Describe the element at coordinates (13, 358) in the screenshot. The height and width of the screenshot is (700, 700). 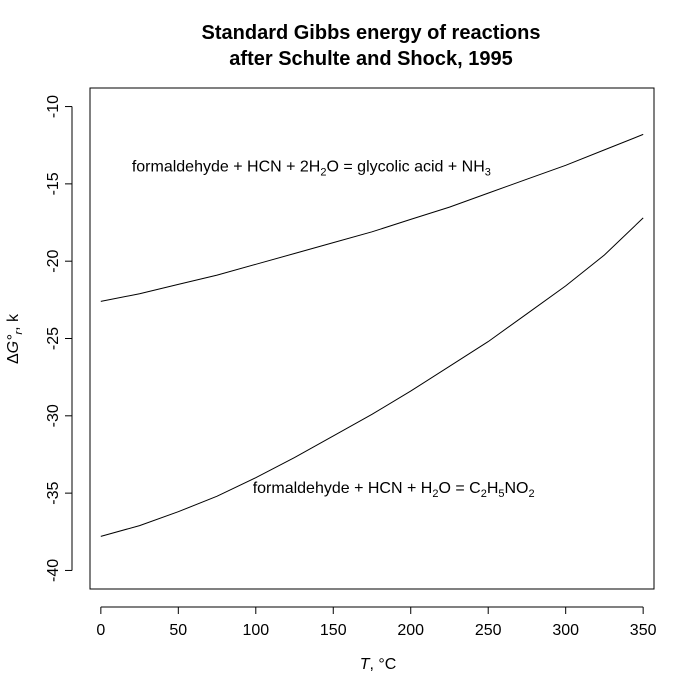
I see `y-axis-label-prefix: Δ` at that location.